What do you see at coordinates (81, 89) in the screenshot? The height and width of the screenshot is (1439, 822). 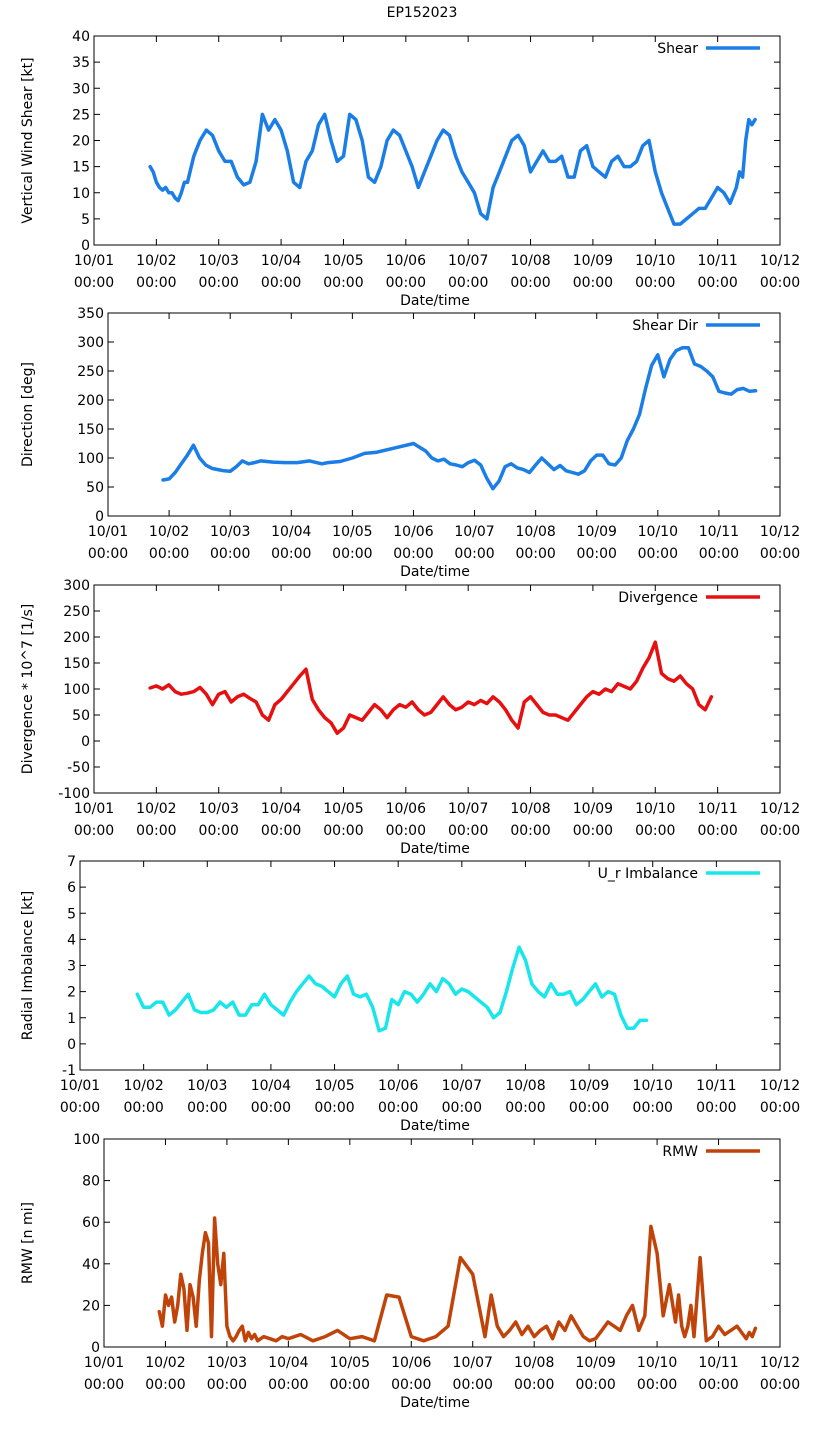 I see `y-tick-label: 30` at bounding box center [81, 89].